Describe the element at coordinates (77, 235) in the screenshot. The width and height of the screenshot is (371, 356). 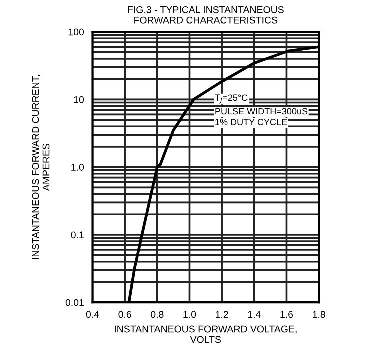
I see `y-tick-label: 0.1` at that location.